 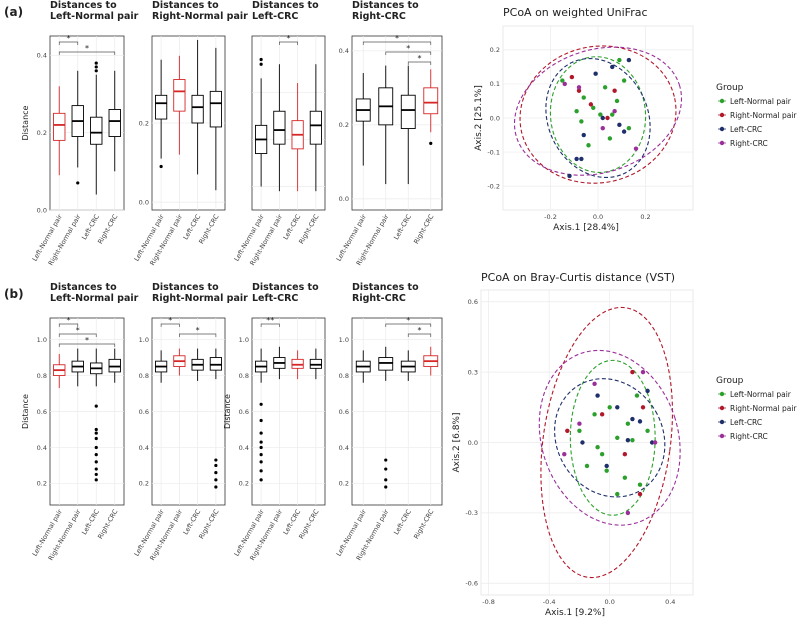 What do you see at coordinates (610, 438) in the screenshot?
I see `confidence-ellipse` at bounding box center [610, 438].